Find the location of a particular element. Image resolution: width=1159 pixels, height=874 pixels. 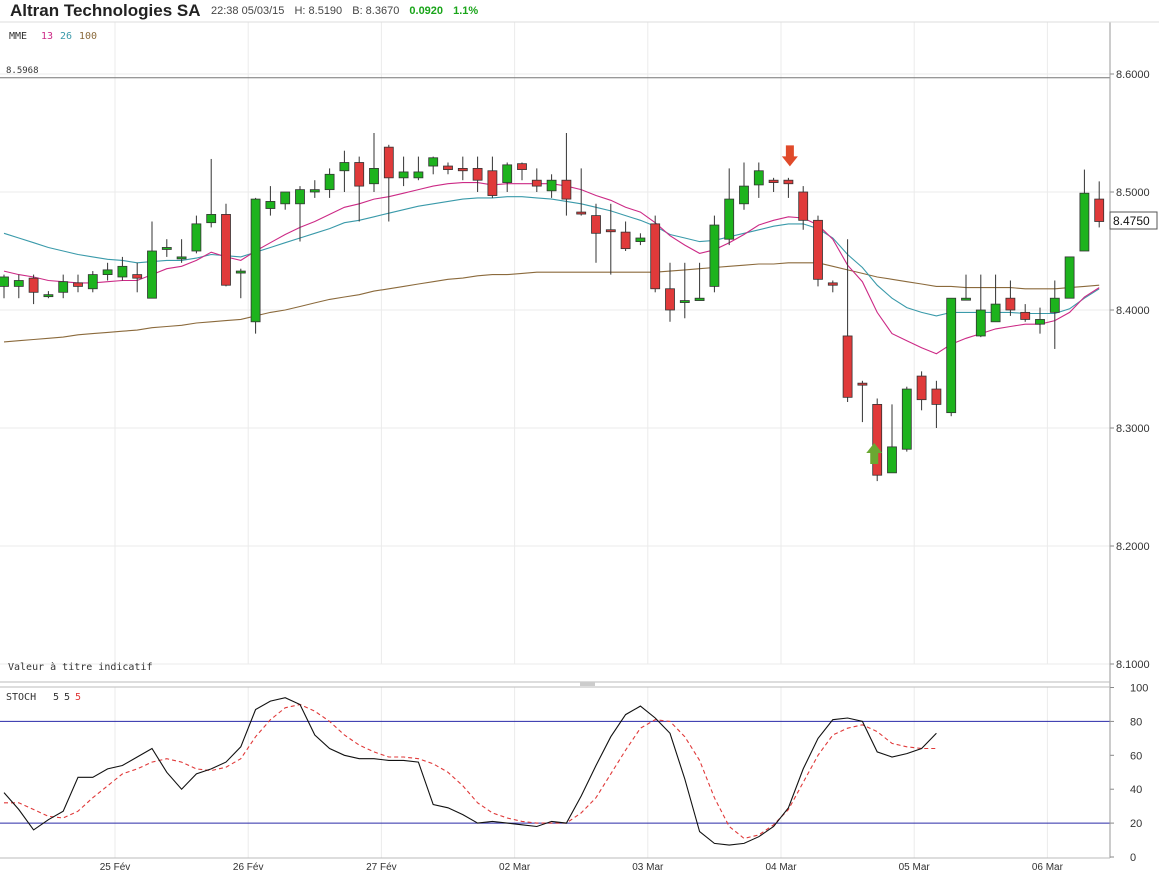

stoch-param-3: 5 is located at coordinates (78, 697).